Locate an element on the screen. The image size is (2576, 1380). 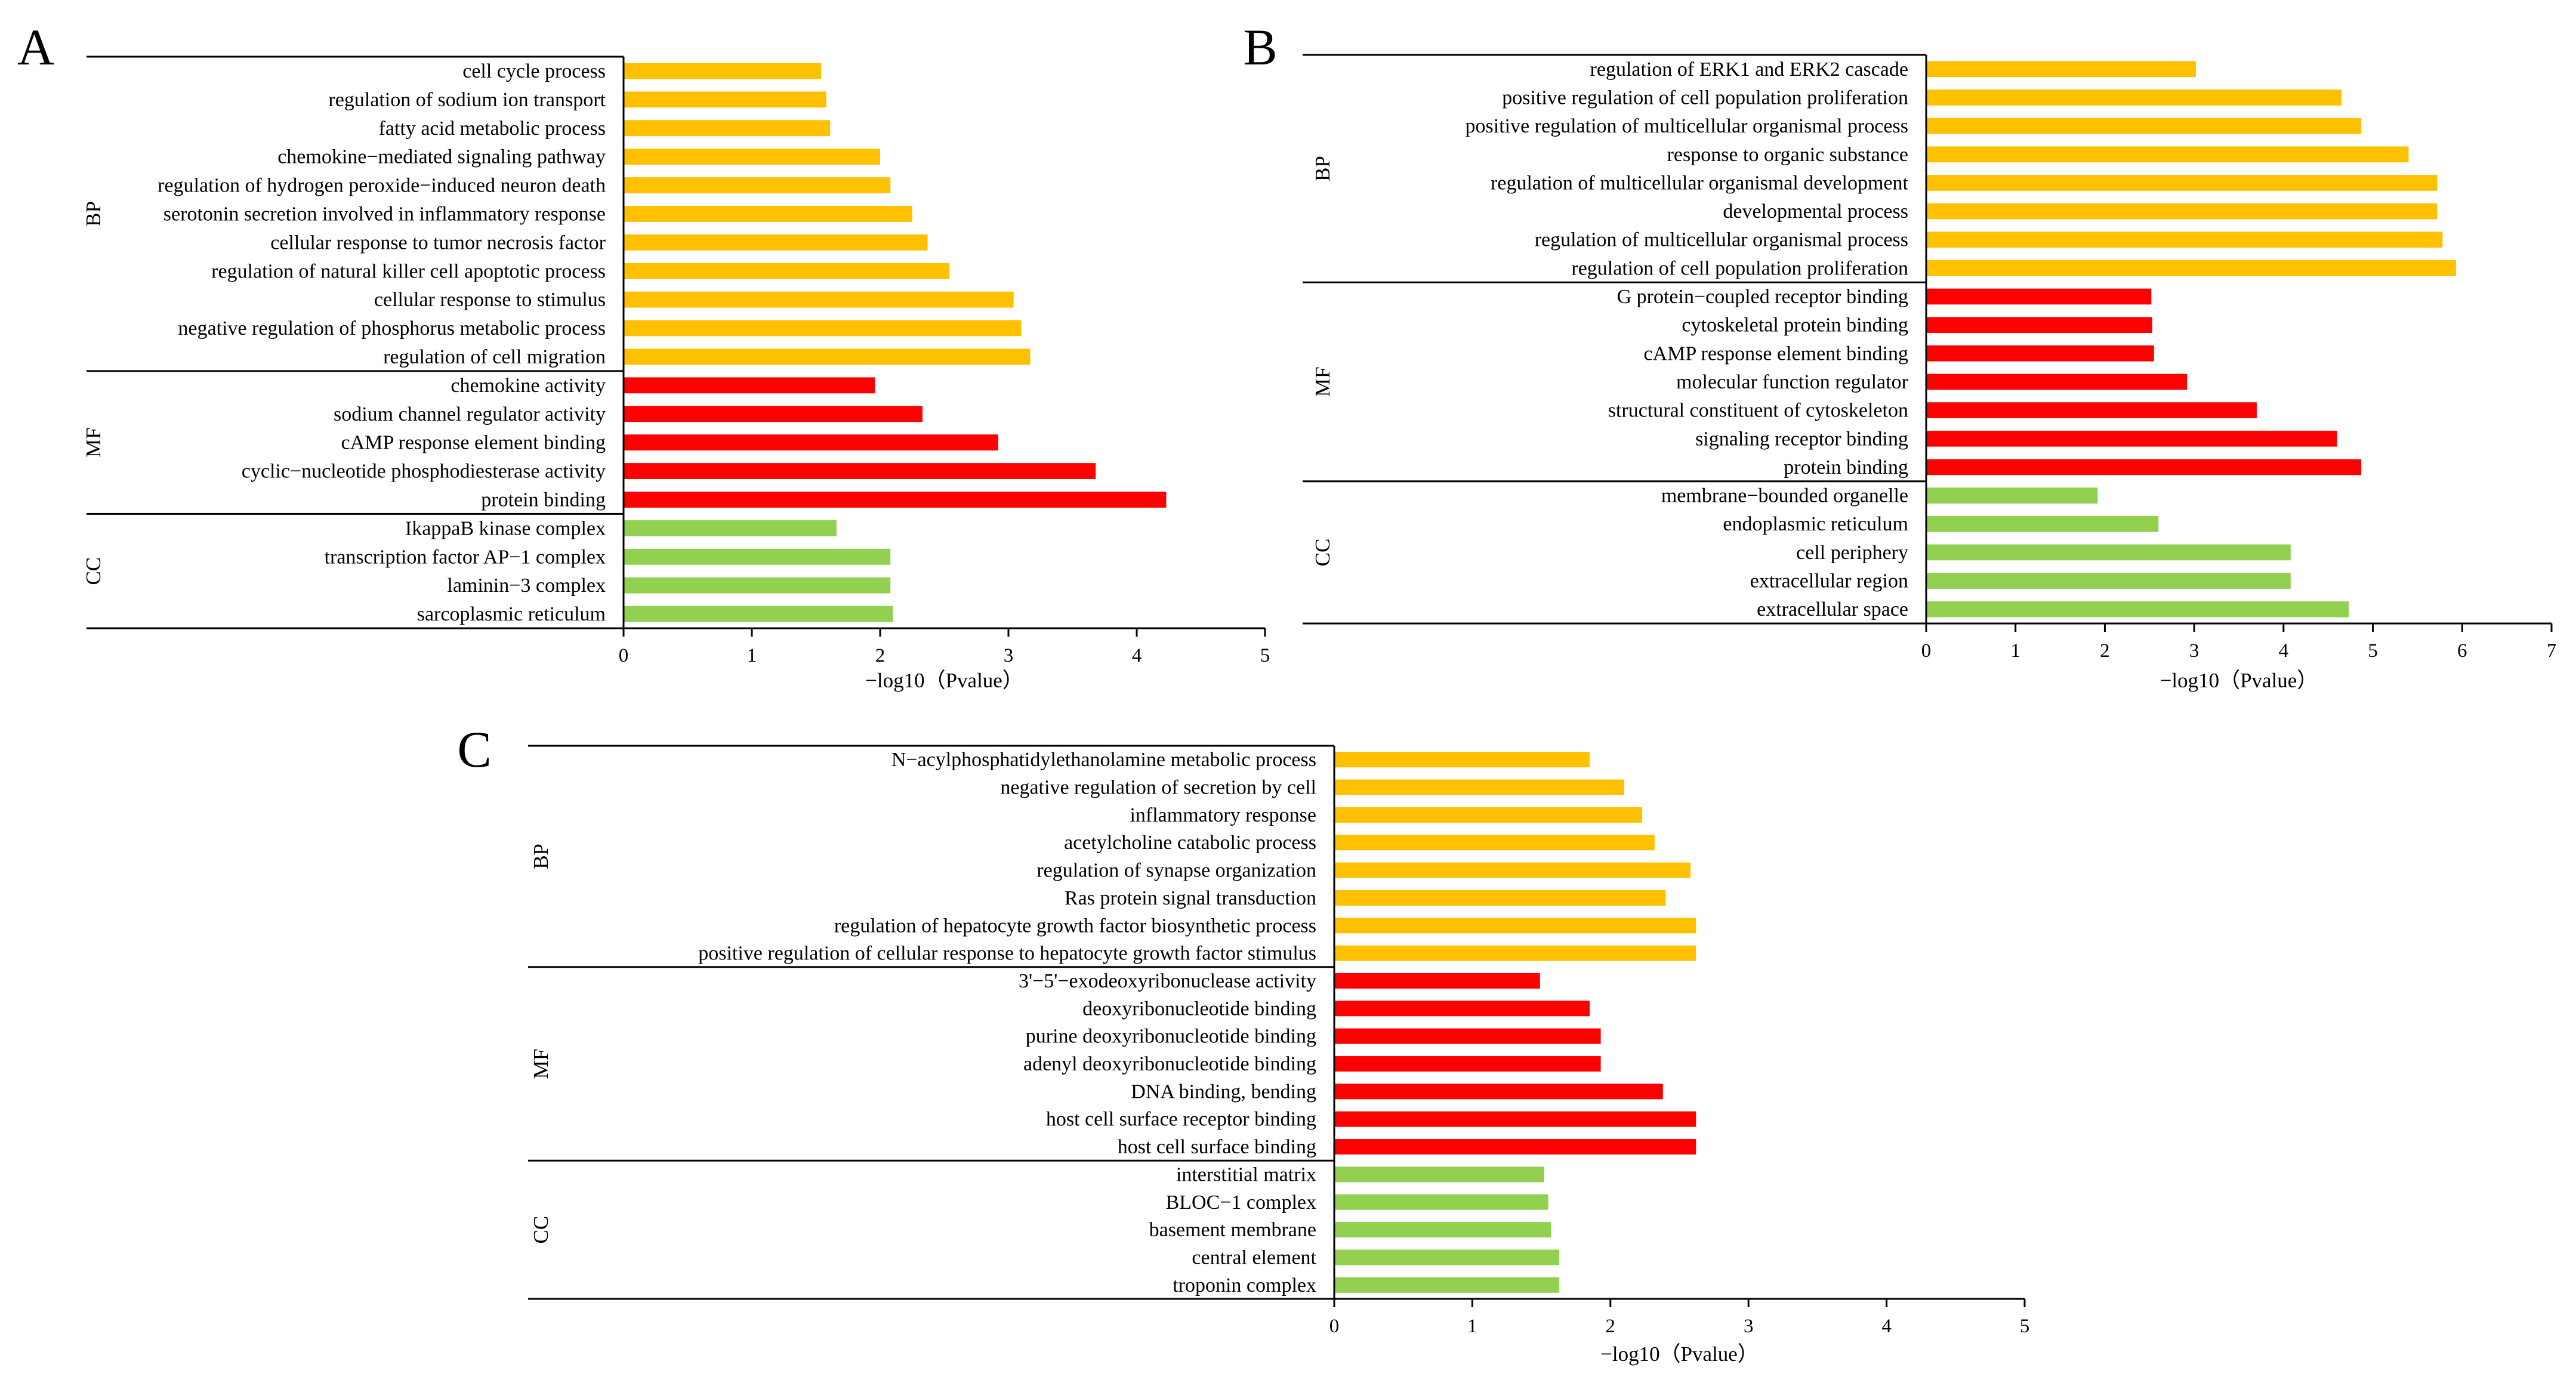
category-label-a-sodium-channel-regulator-activity: sodium channel regulator activity is located at coordinates (470, 414).